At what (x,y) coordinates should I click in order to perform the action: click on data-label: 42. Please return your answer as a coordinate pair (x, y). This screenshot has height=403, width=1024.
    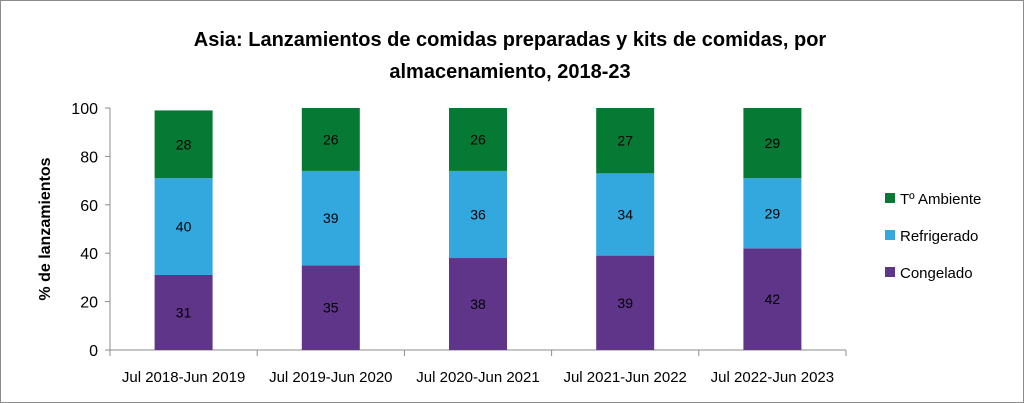
    Looking at the image, I should click on (773, 299).